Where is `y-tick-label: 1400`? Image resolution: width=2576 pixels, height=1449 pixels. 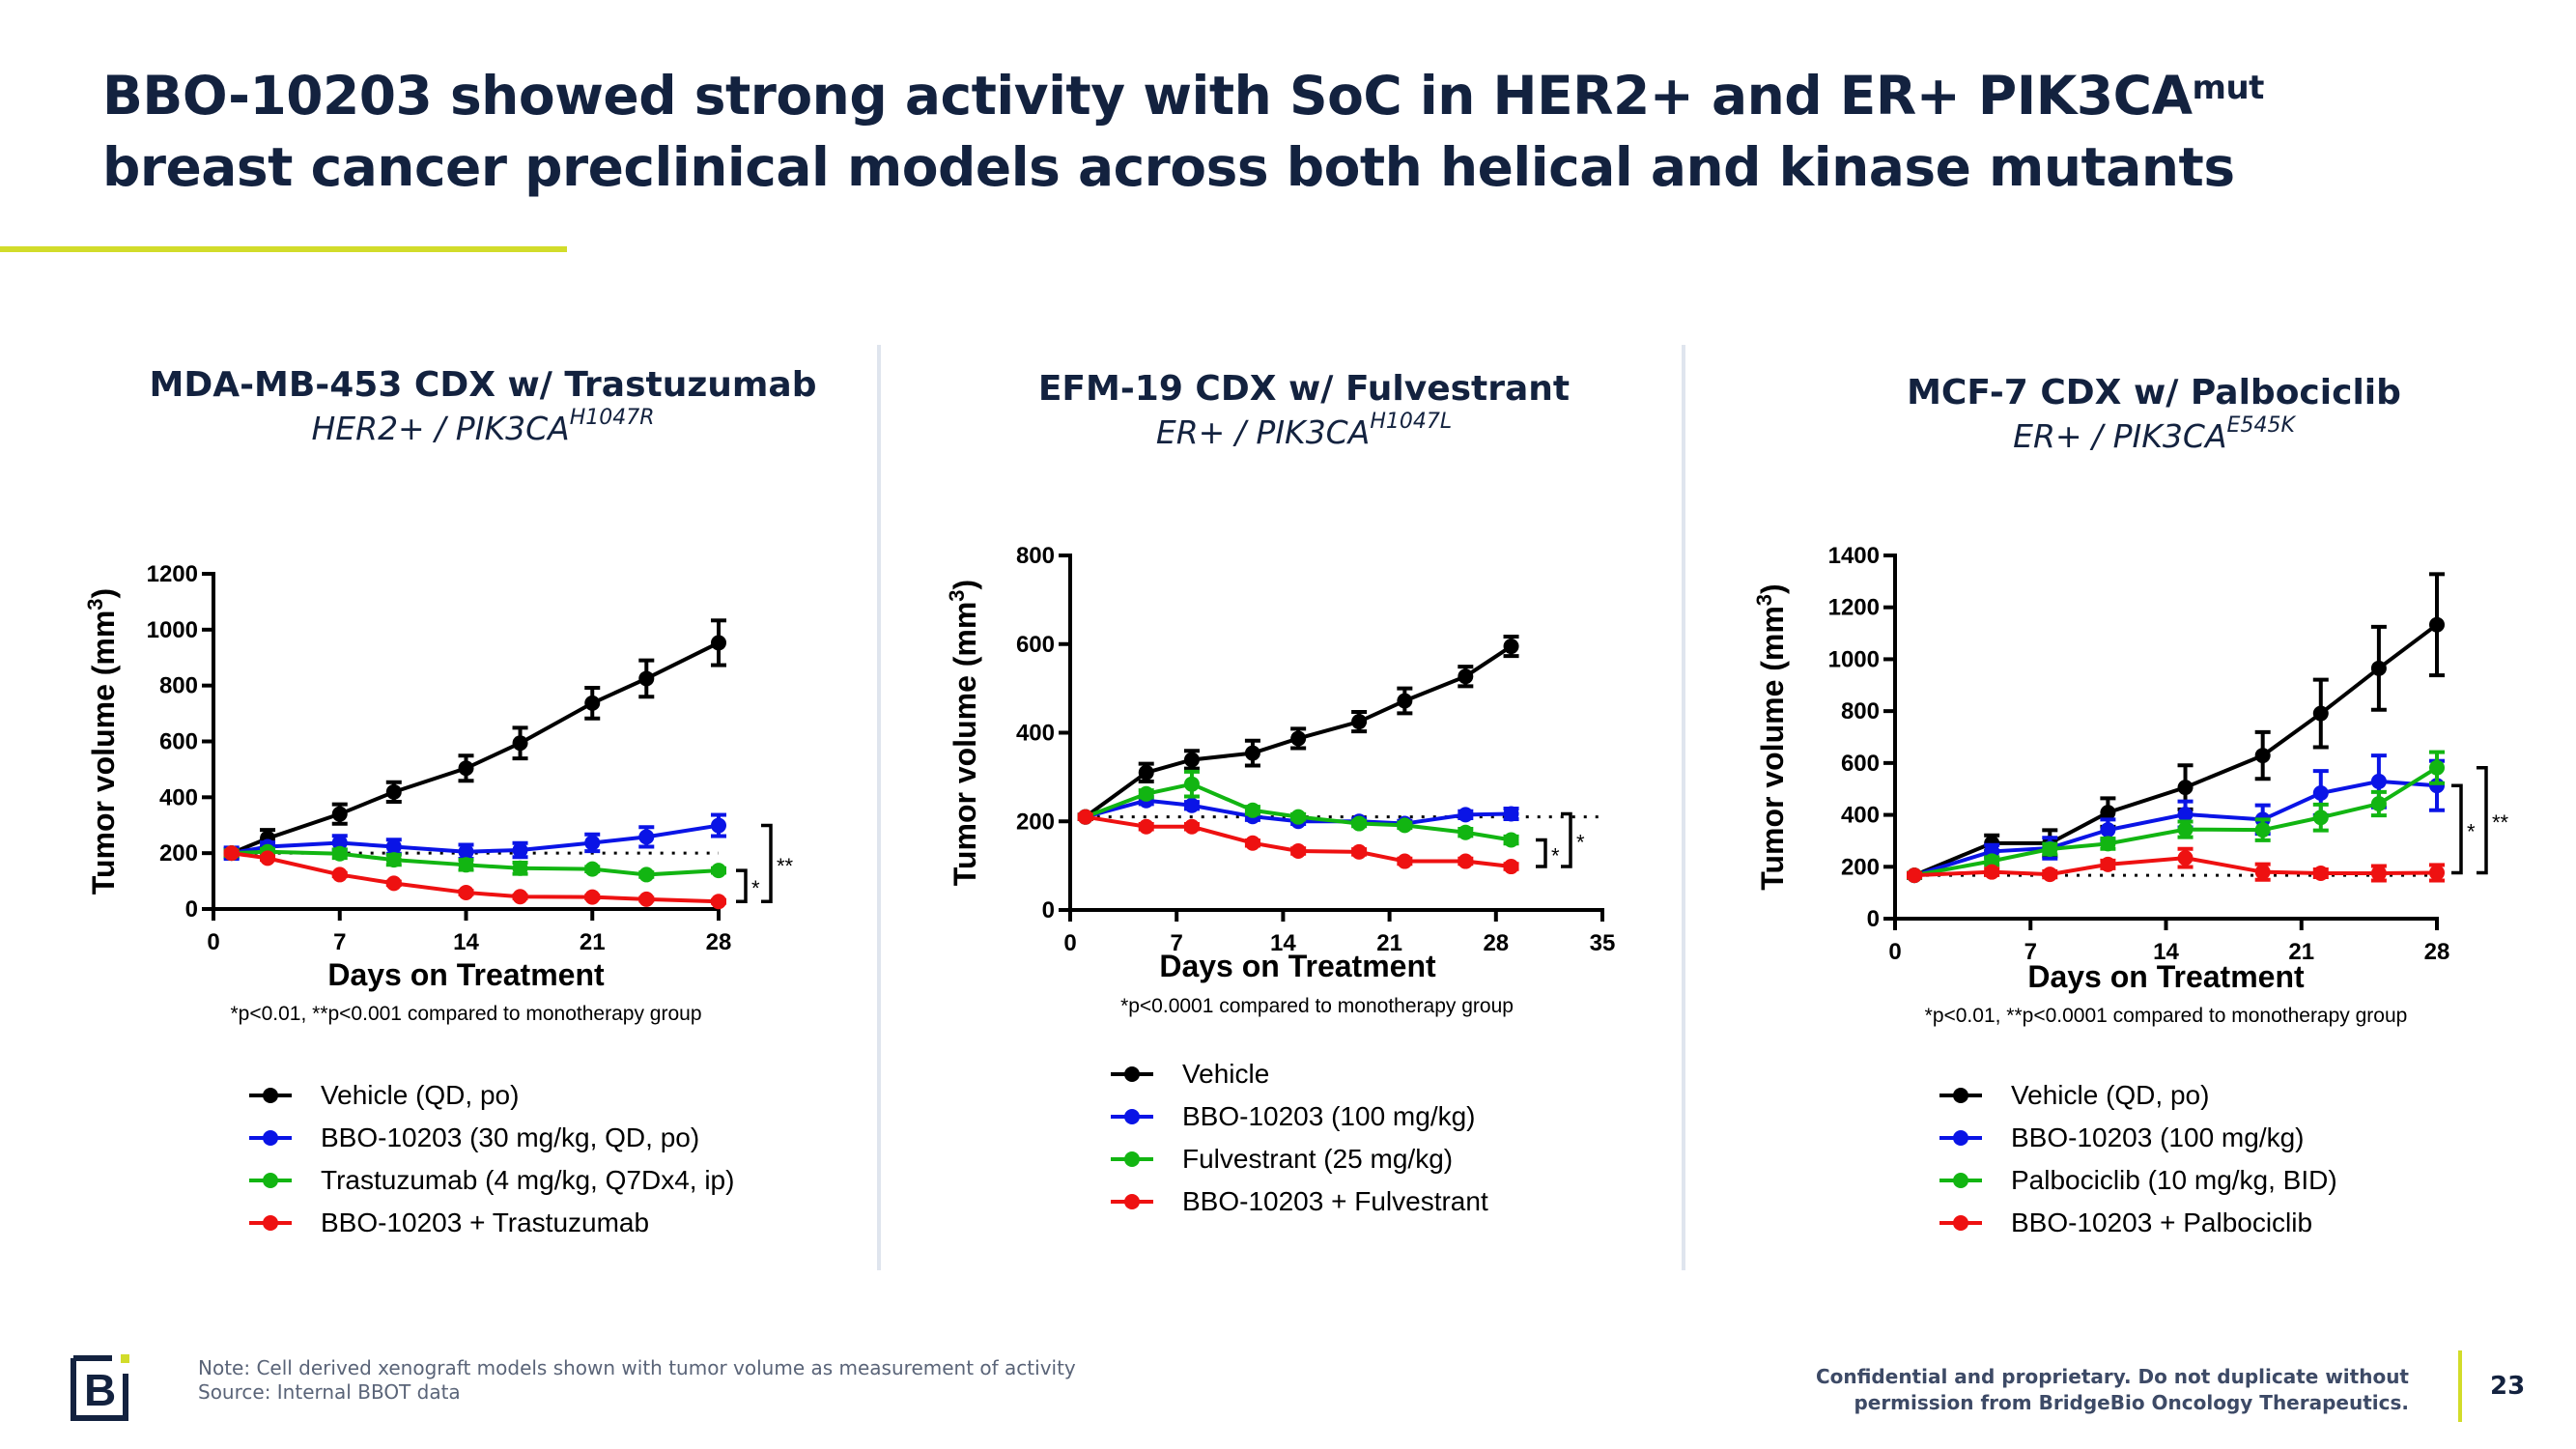
y-tick-label: 1400 is located at coordinates (1854, 556).